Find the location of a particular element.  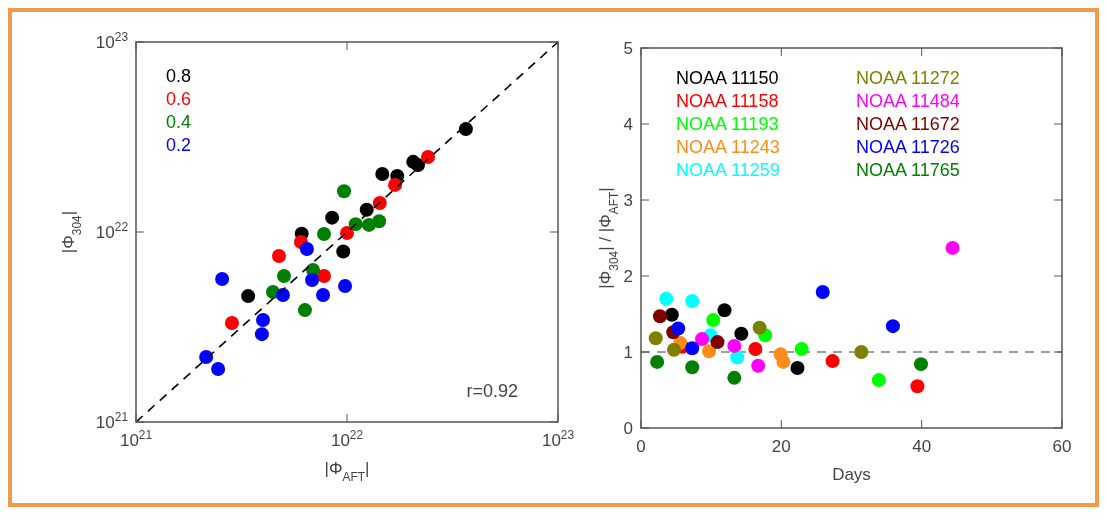

y-tick-label: 1 is located at coordinates (628, 352).